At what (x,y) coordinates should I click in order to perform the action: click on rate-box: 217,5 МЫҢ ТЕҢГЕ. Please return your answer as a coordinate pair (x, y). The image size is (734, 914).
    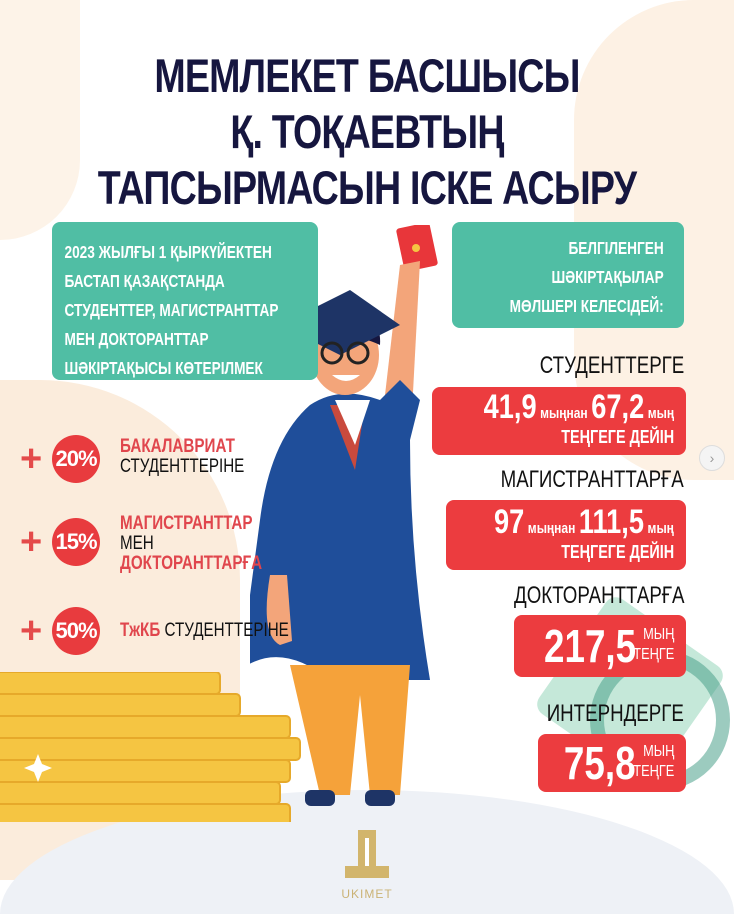
    Looking at the image, I should click on (600, 646).